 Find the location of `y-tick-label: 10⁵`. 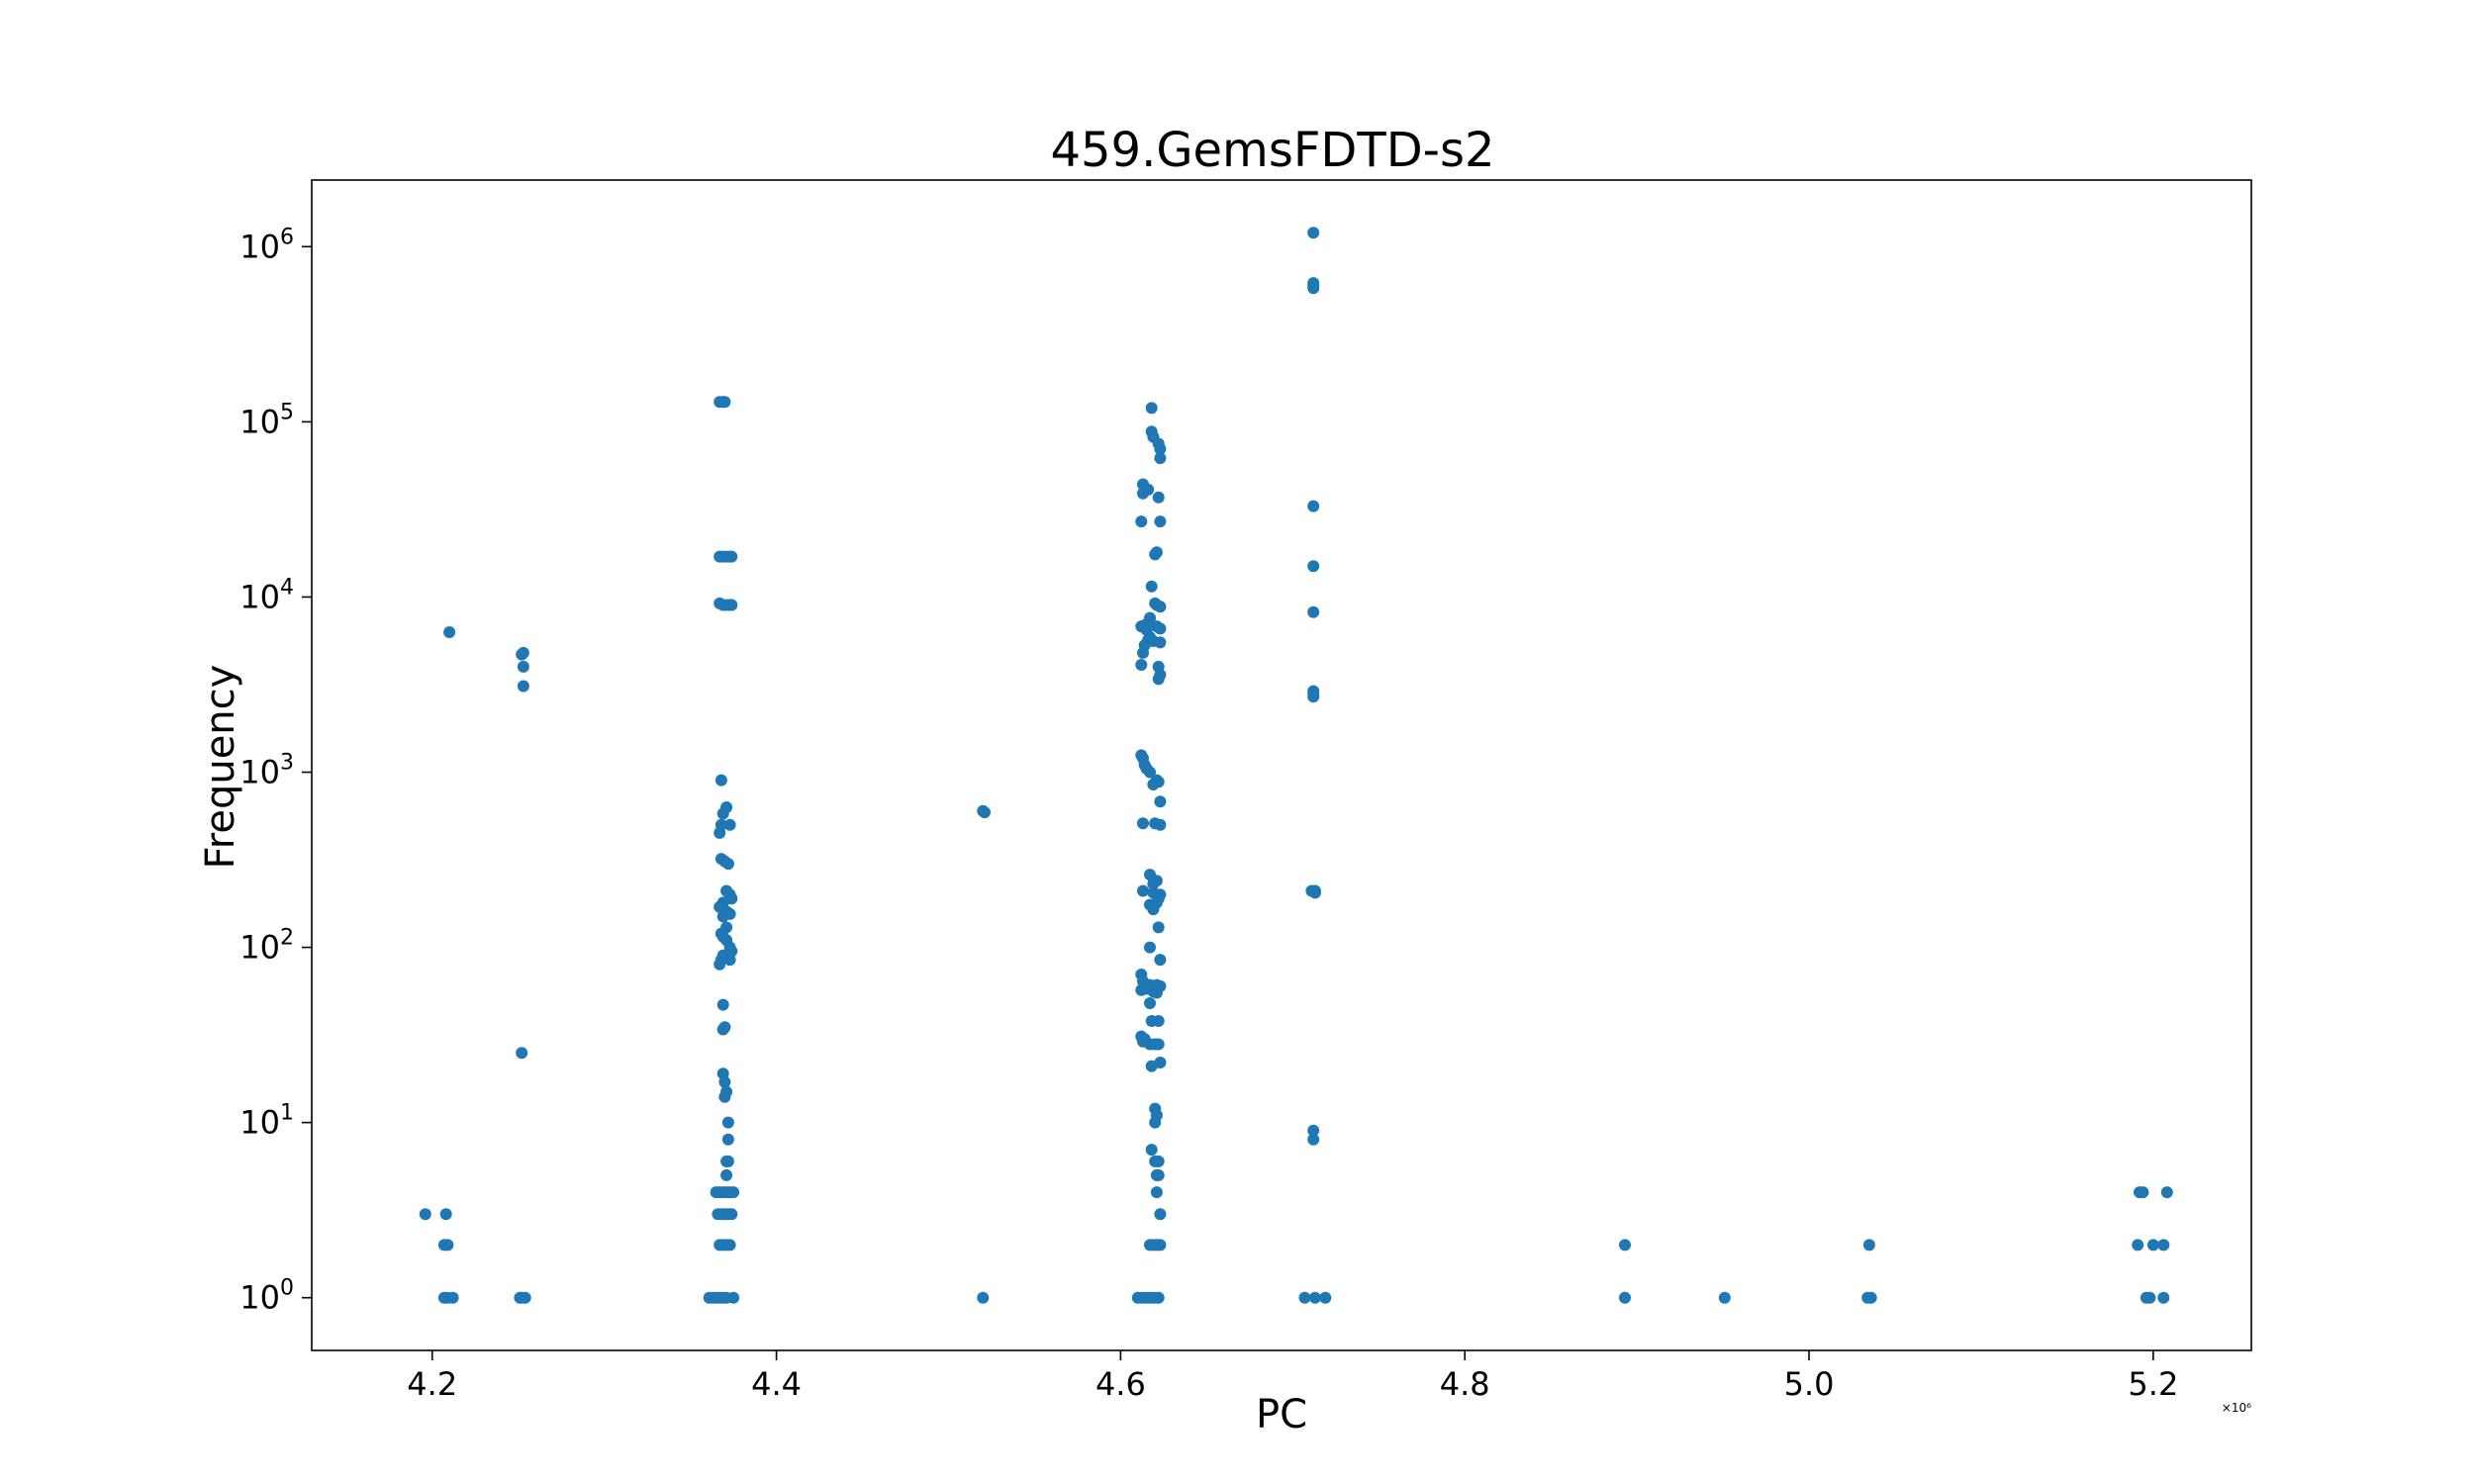

y-tick-label: 10⁵ is located at coordinates (267, 420).